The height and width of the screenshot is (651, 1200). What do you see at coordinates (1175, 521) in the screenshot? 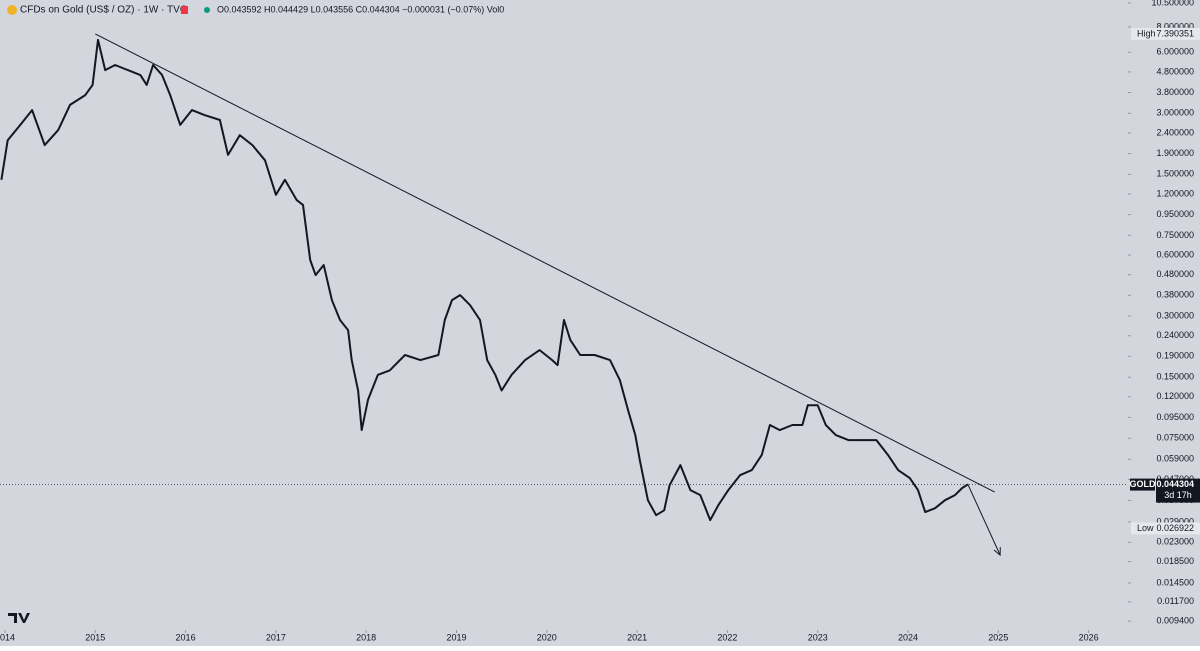
I see `y-tick-label: 0.029000` at bounding box center [1175, 521].